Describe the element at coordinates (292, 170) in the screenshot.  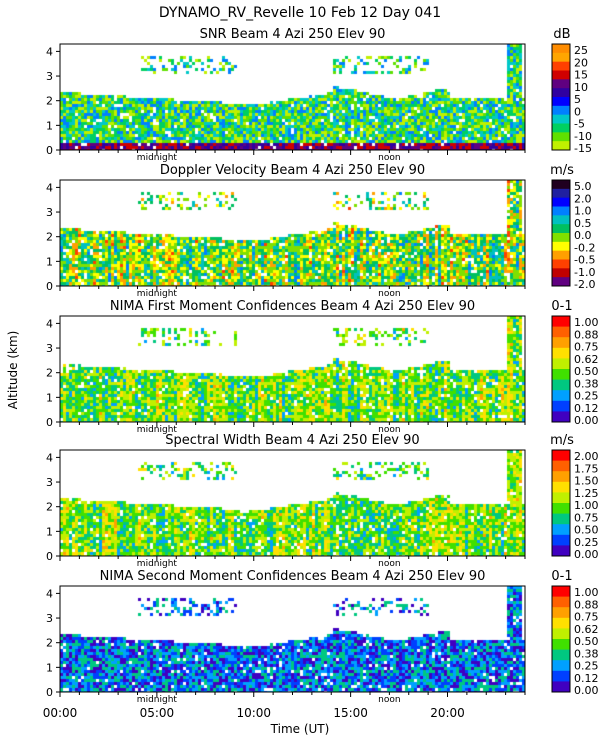
I see `panel-title: Doppler Velocity Beam 4 Azi 250 Elev 90` at that location.